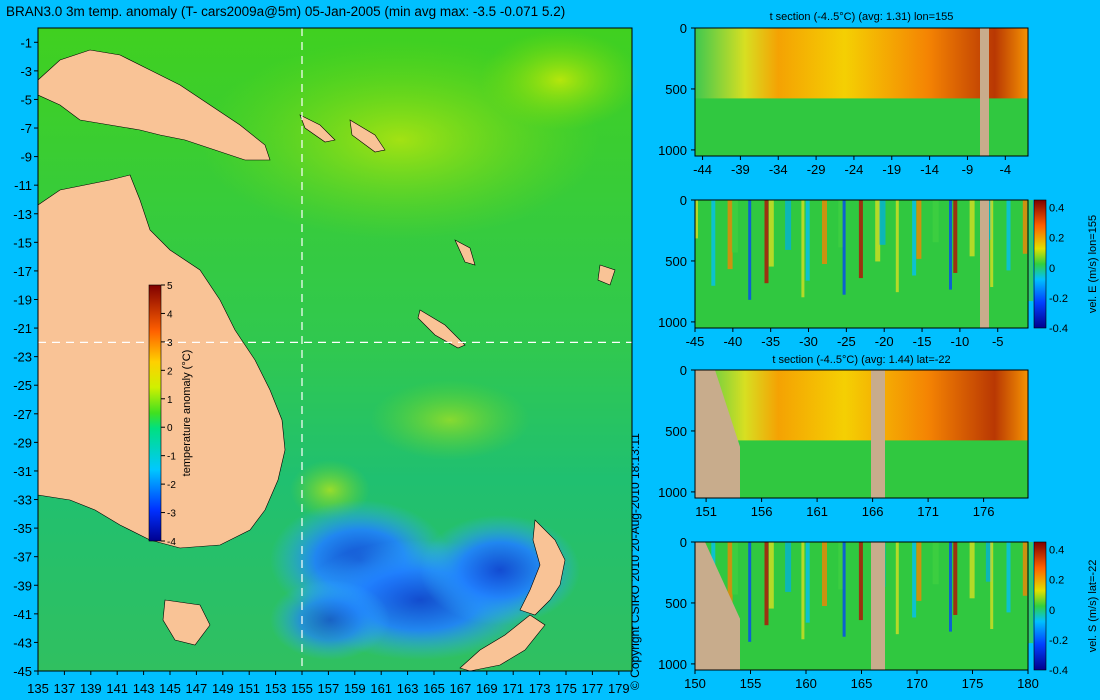 The image size is (1100, 700). Describe the element at coordinates (197, 688) in the screenshot. I see `map-x-tick-label: 147` at that location.